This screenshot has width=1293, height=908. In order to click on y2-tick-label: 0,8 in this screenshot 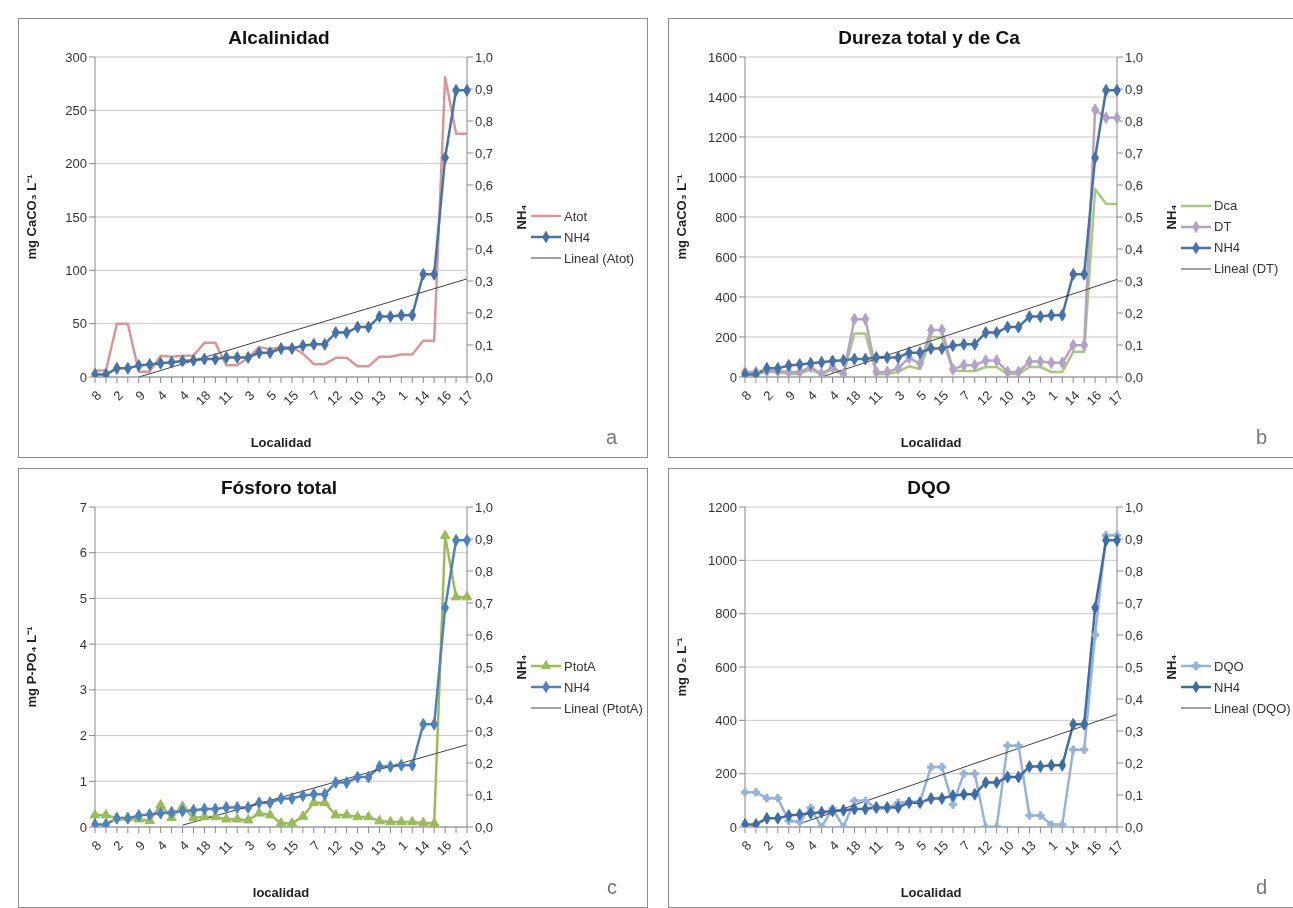, I will do `click(484, 121)`.